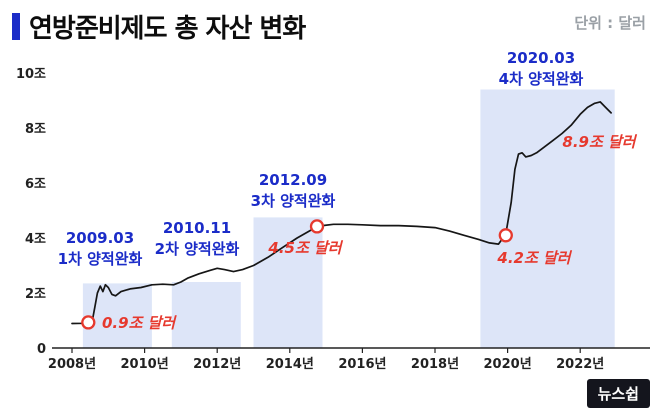  What do you see at coordinates (41, 349) in the screenshot?
I see `y-tick-label: 0` at bounding box center [41, 349].